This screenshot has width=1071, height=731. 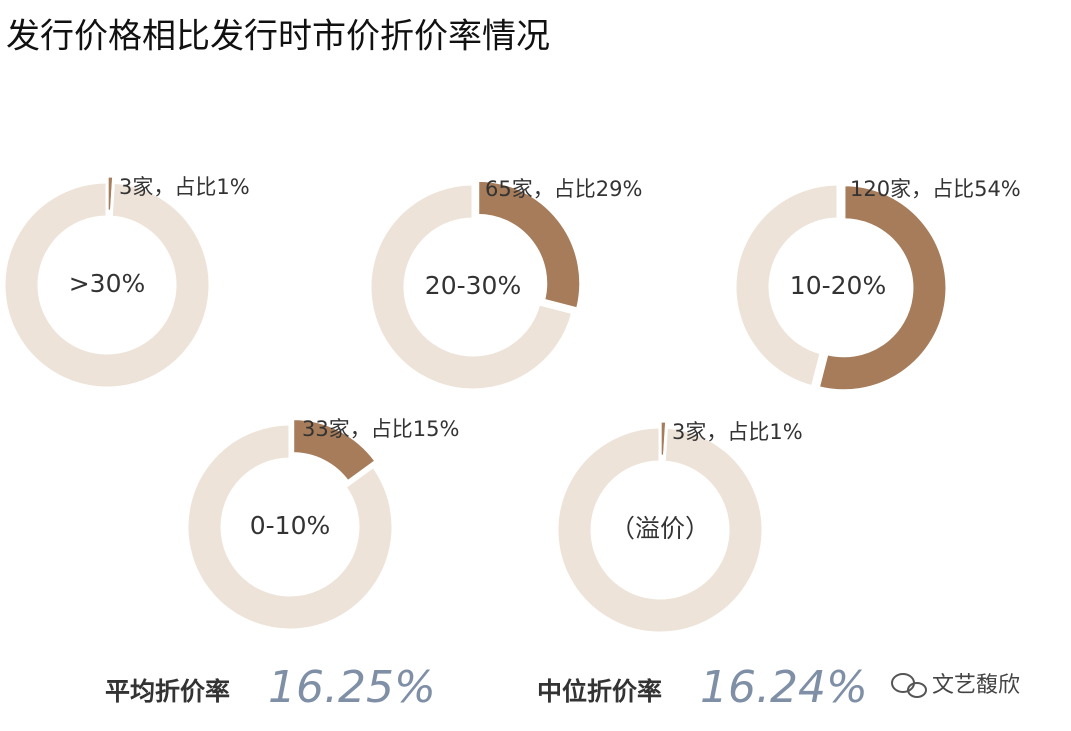 I want to click on summary-label: 平均折价率, so click(x=167, y=691).